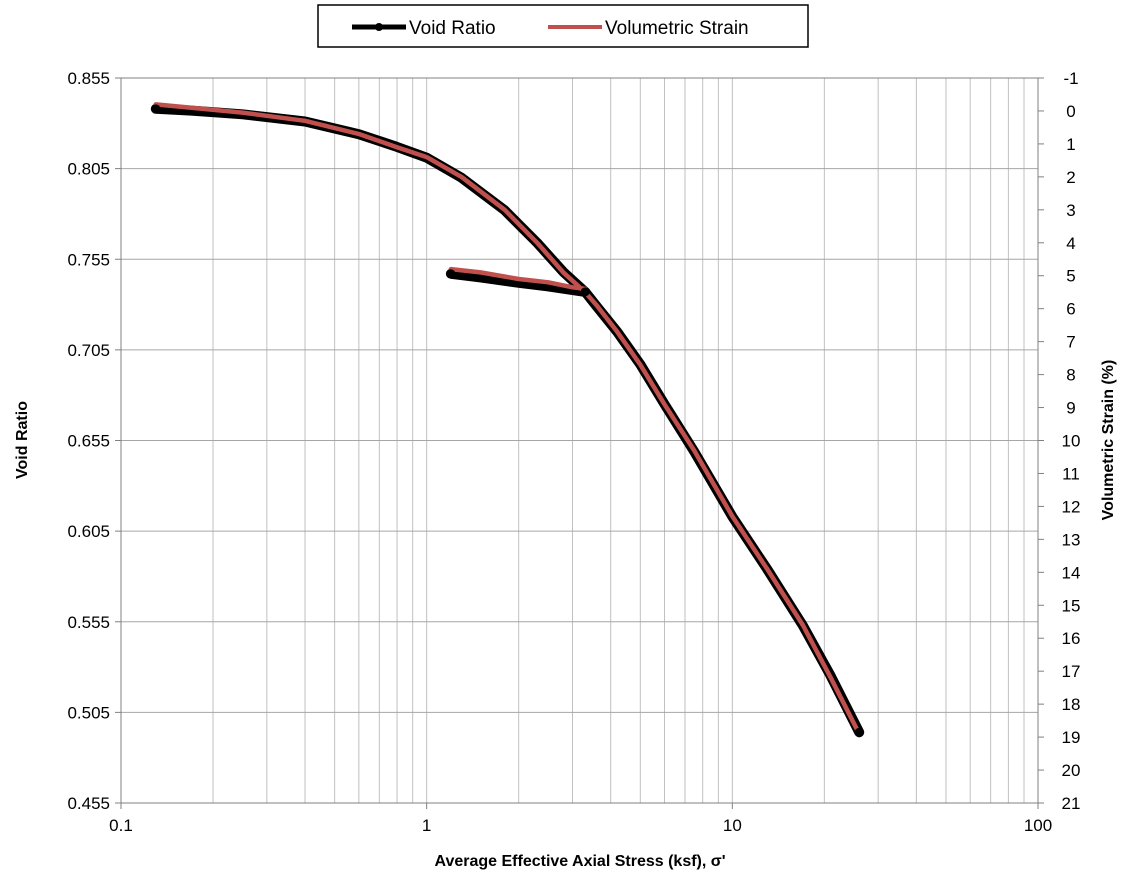 The width and height of the screenshot is (1122, 880). Describe the element at coordinates (1071, 473) in the screenshot. I see `y2-tick-label: 11` at that location.